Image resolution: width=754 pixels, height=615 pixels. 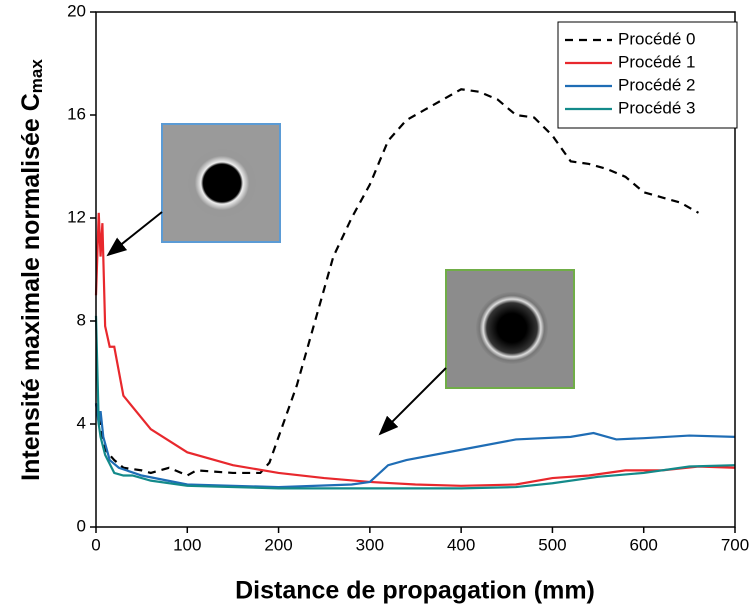 What do you see at coordinates (31, 287) in the screenshot?
I see `y-axis-label-main: Intensité maximale normalisée C` at bounding box center [31, 287].